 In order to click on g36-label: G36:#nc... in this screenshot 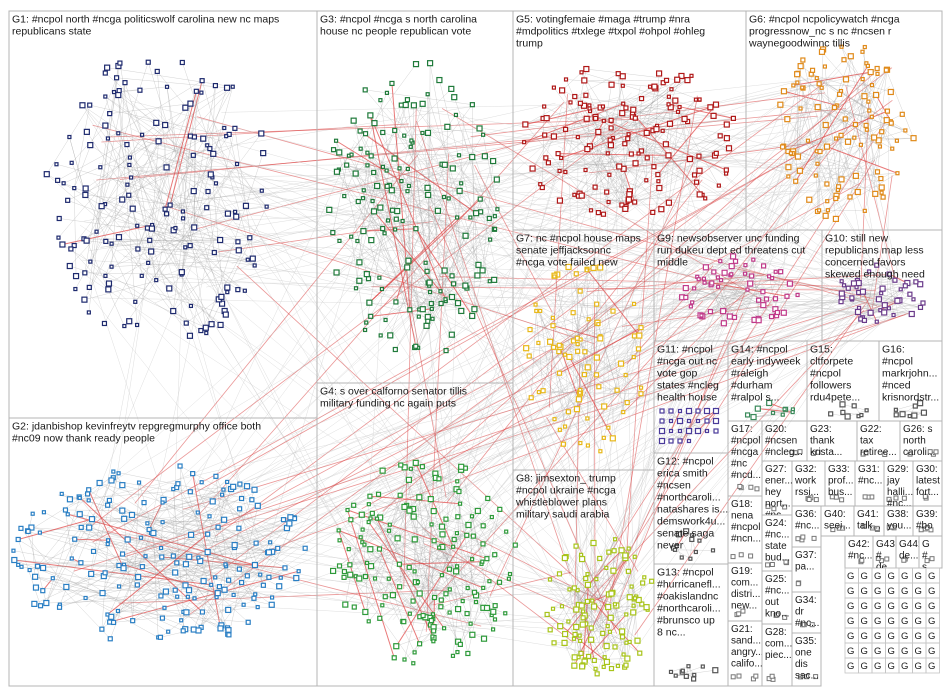, I will do `click(807, 520)`.